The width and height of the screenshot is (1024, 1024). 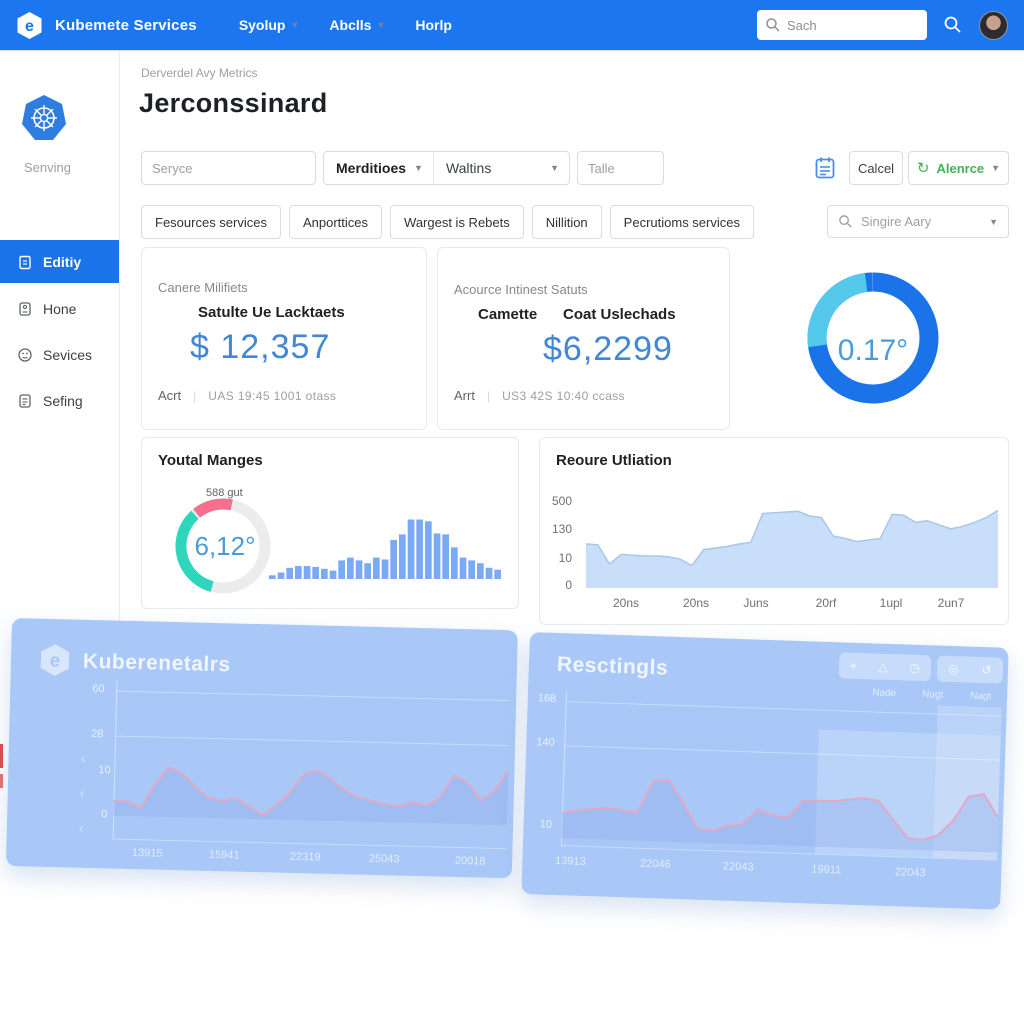 I want to click on kubernetes-logo-icon, so click(x=44, y=117).